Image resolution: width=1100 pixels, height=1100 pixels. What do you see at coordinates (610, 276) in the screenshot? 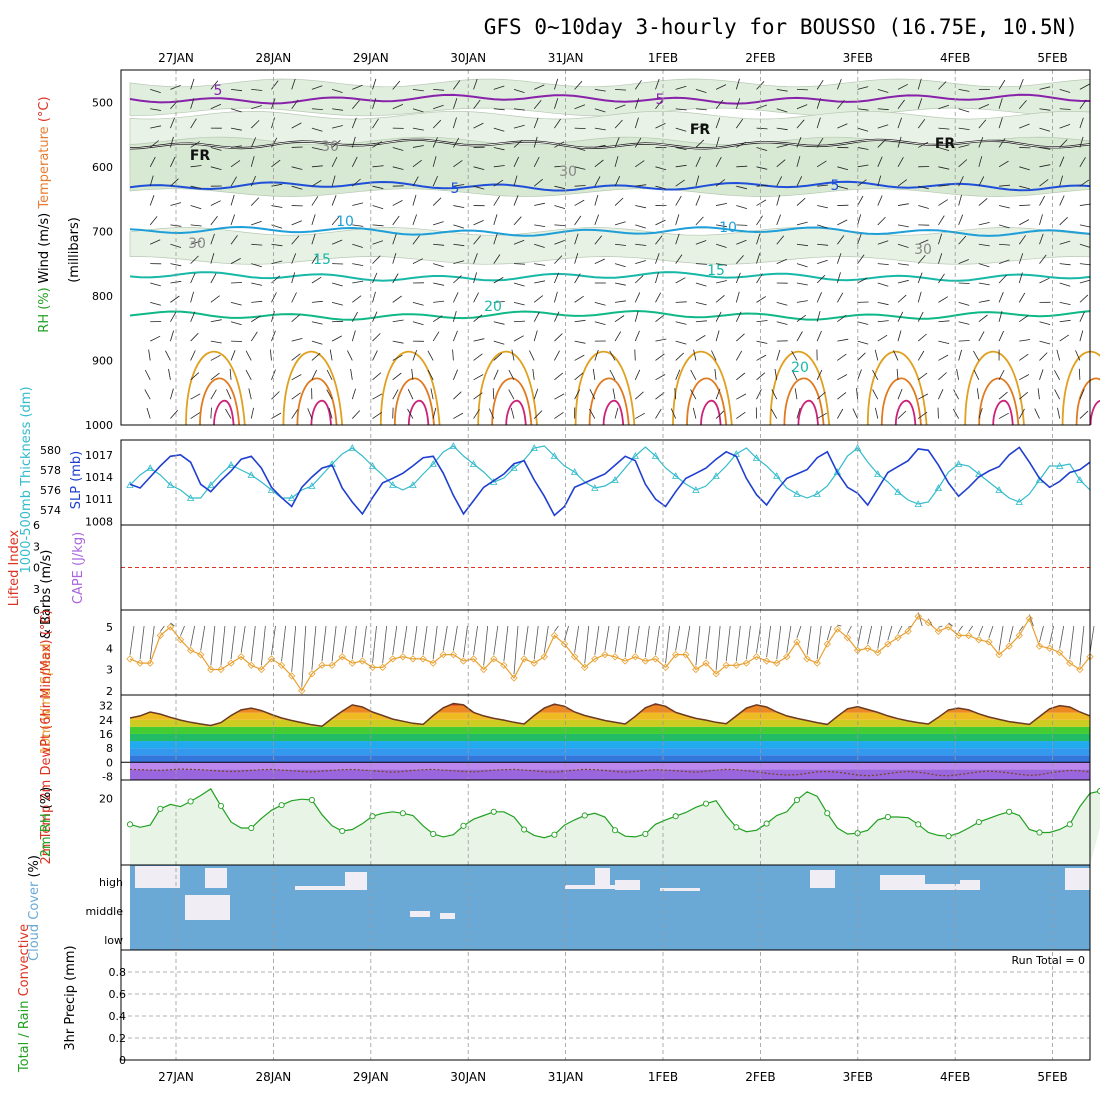
I see `isotherm-line` at bounding box center [610, 276].